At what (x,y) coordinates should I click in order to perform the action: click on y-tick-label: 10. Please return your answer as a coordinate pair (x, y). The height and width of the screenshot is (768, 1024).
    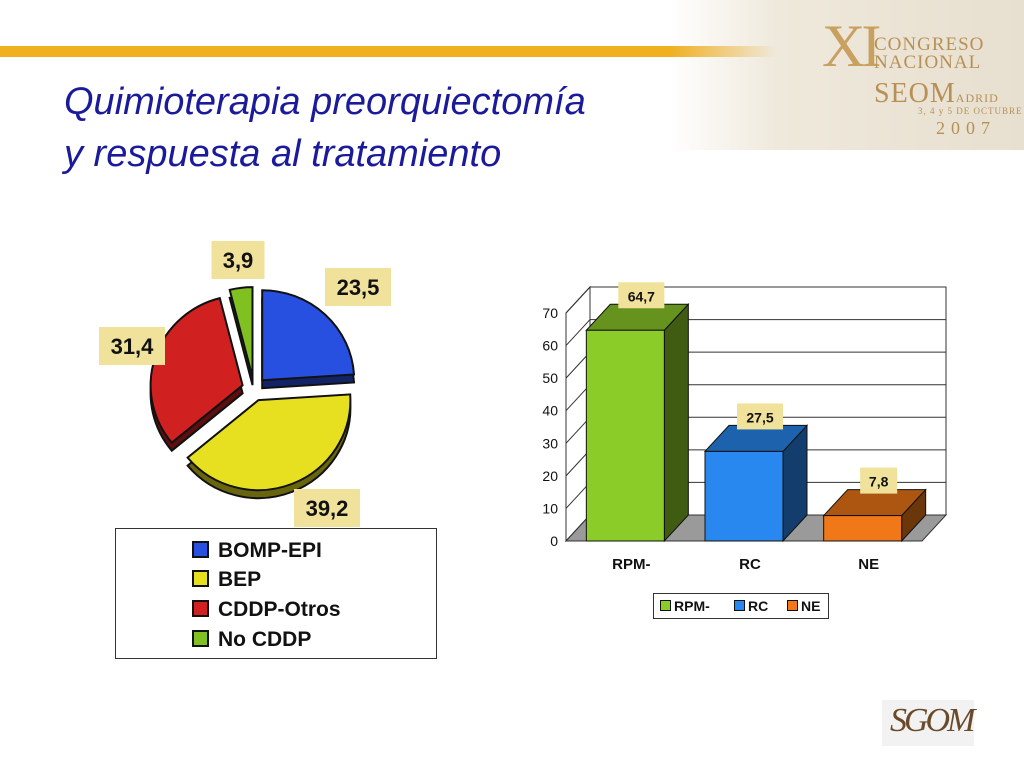
    Looking at the image, I should click on (550, 508).